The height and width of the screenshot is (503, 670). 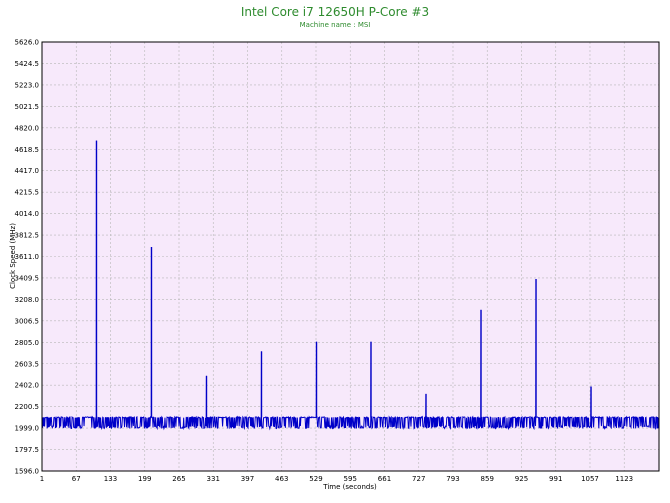 I want to click on y-tick-label: 1999.0, so click(x=27, y=429).